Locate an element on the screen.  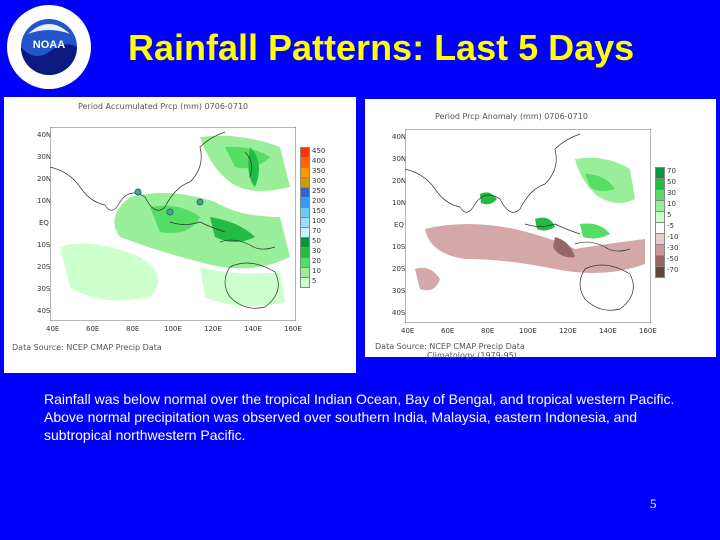
page-number: 5 is located at coordinates (653, 503).